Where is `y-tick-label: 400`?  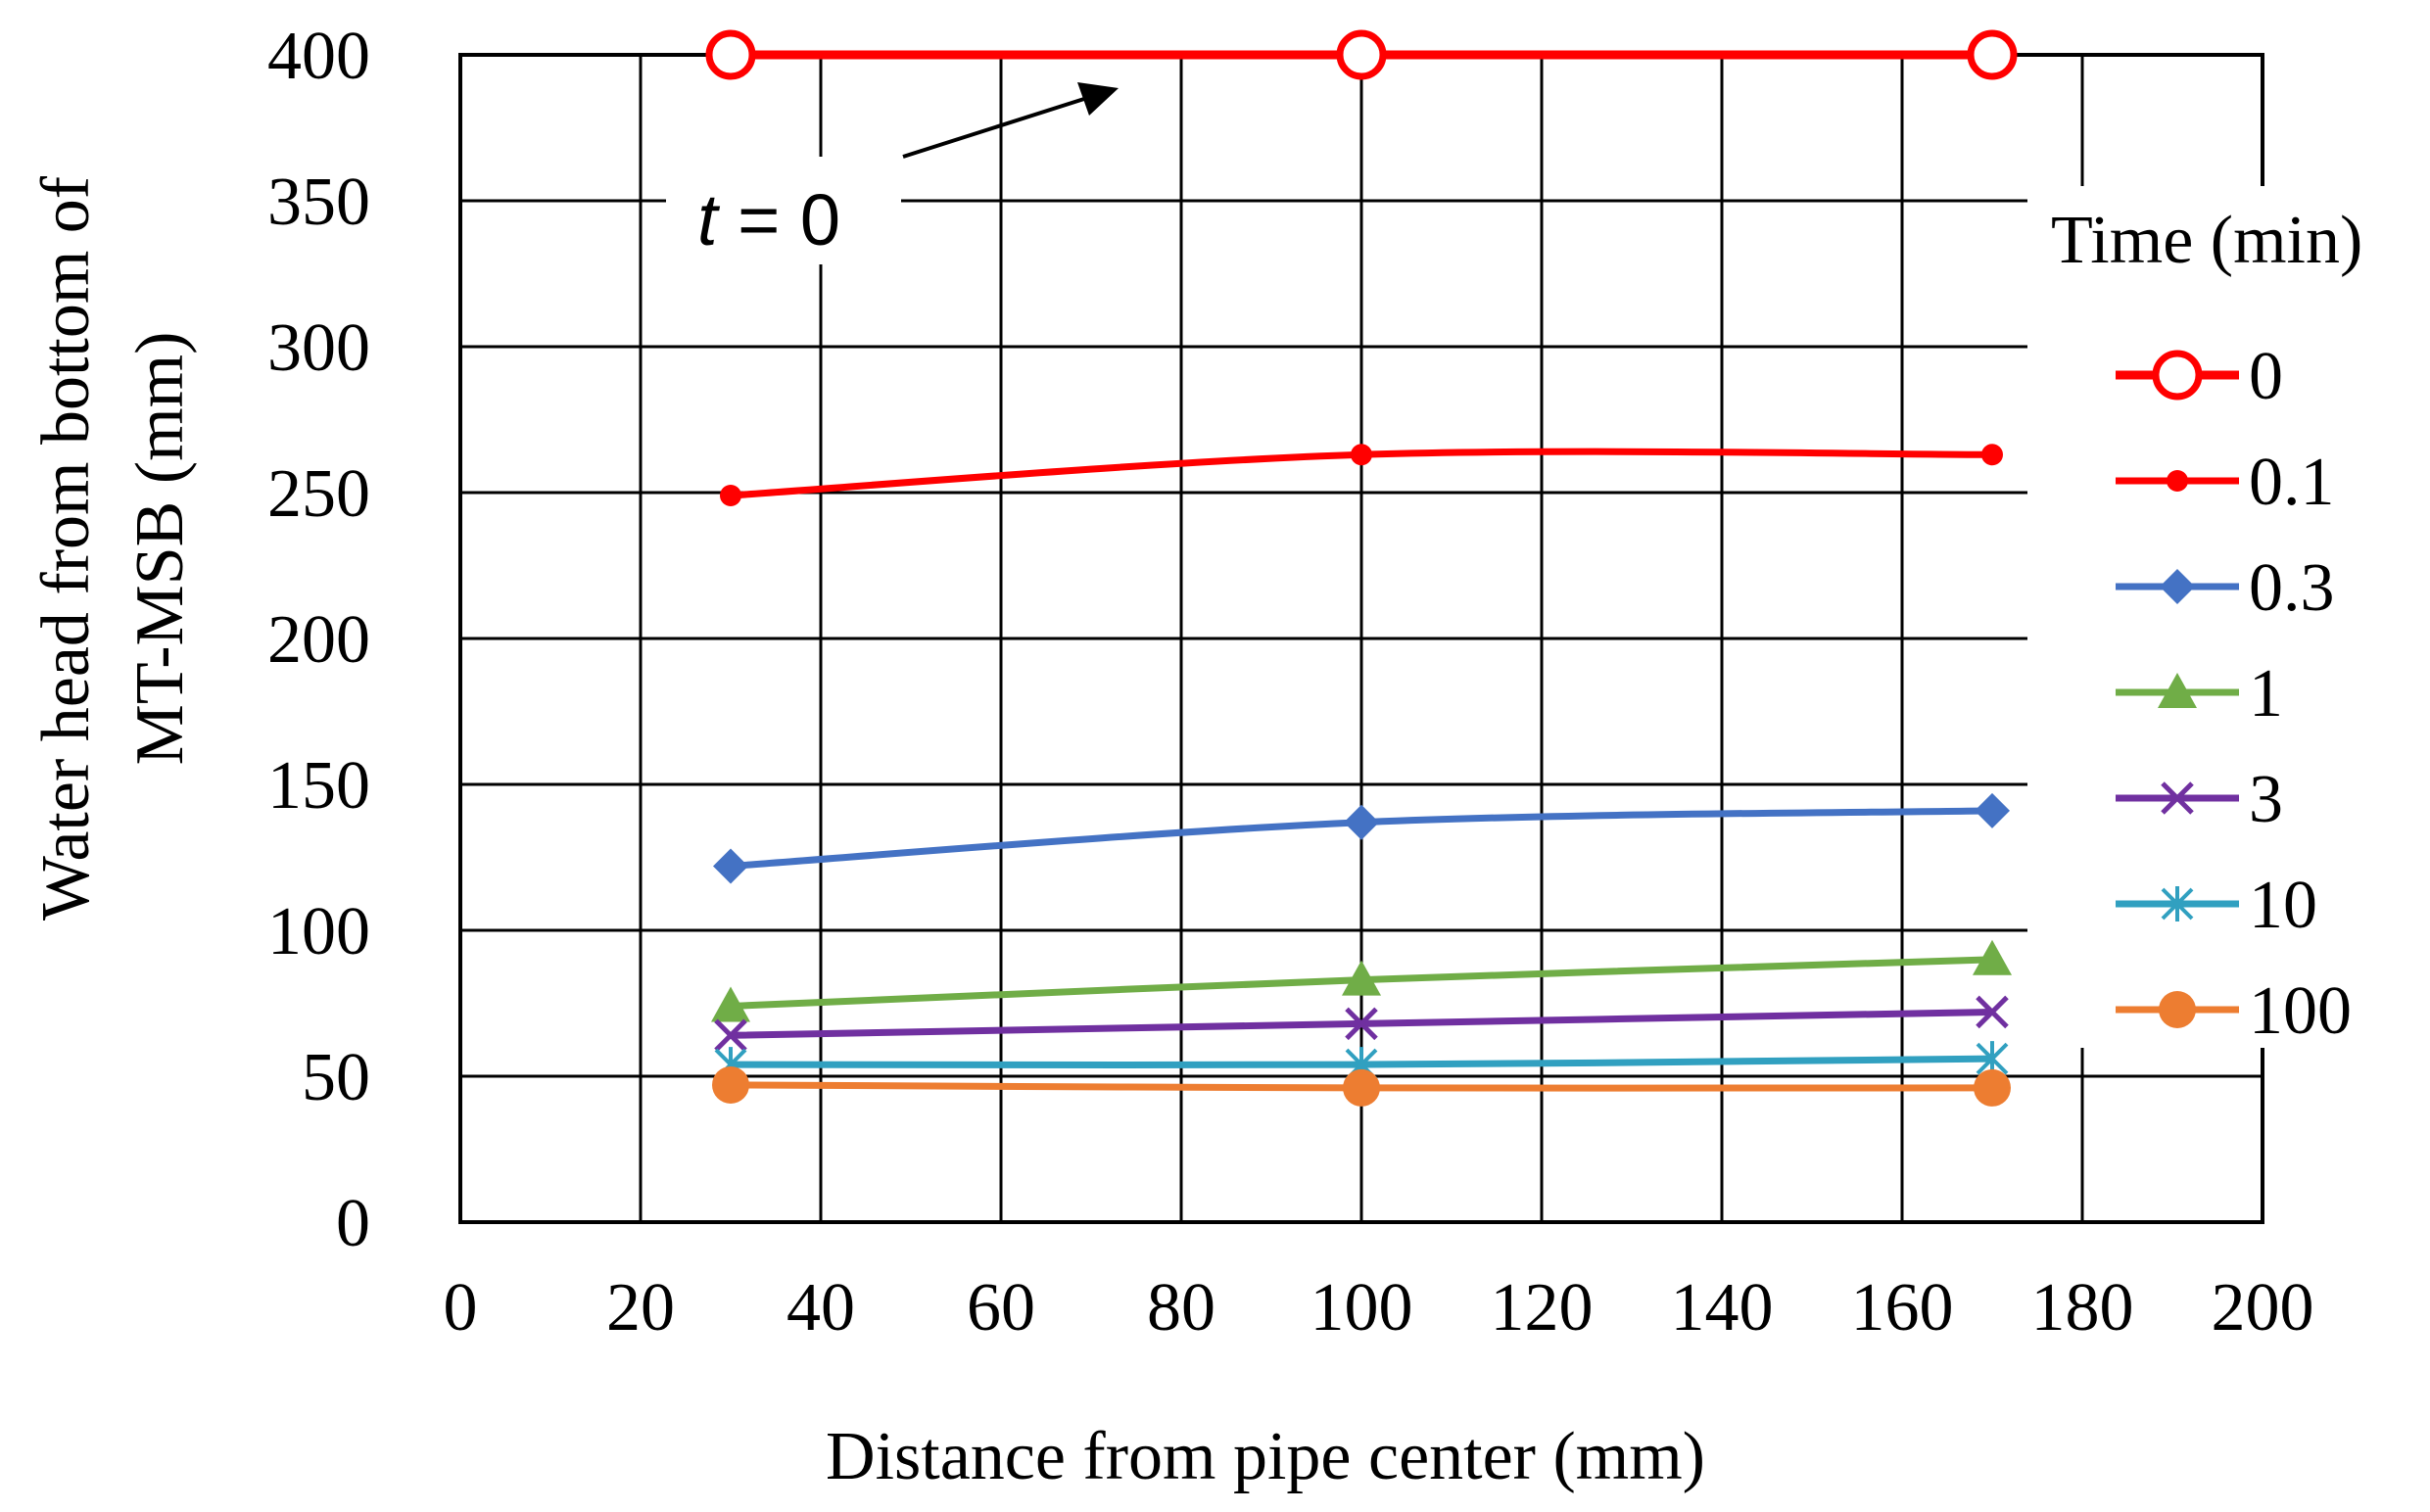 y-tick-label: 400 is located at coordinates (318, 56).